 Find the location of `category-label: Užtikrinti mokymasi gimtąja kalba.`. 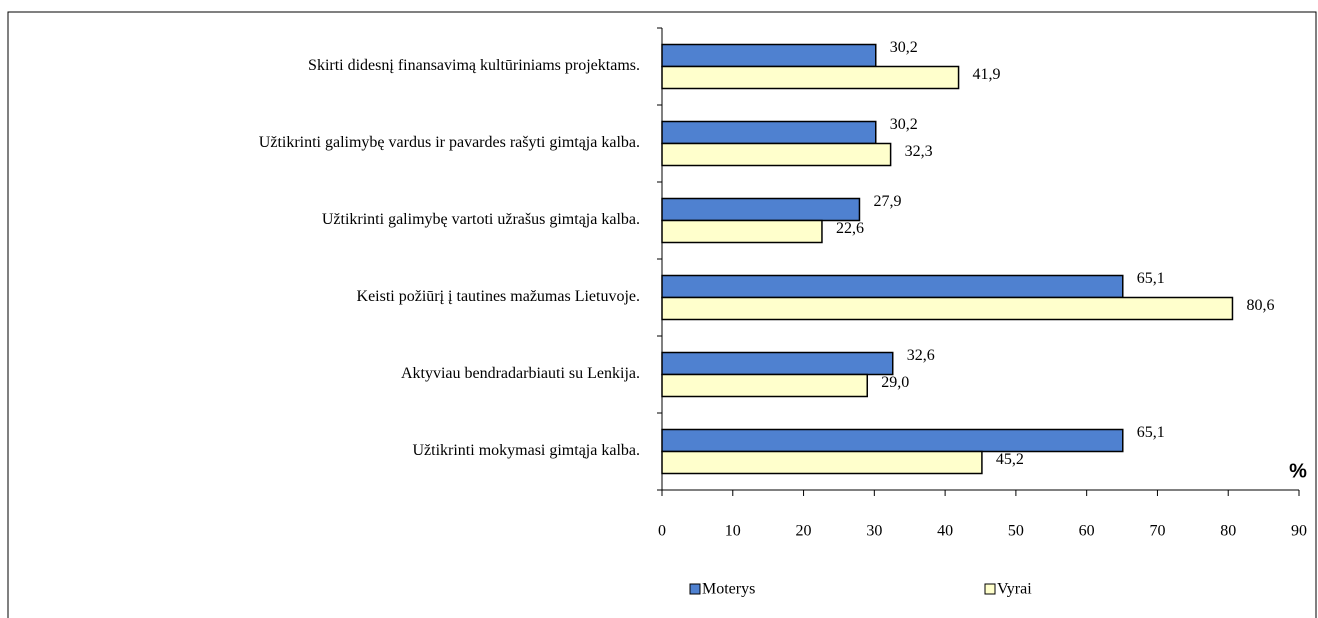

category-label: Užtikrinti mokymasi gimtąja kalba. is located at coordinates (526, 450).